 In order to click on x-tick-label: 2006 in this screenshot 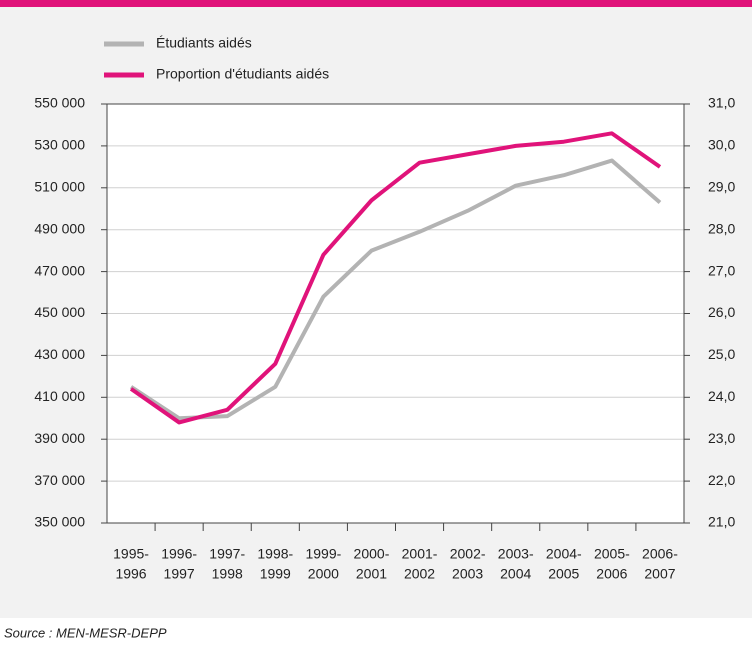, I will do `click(611, 574)`.